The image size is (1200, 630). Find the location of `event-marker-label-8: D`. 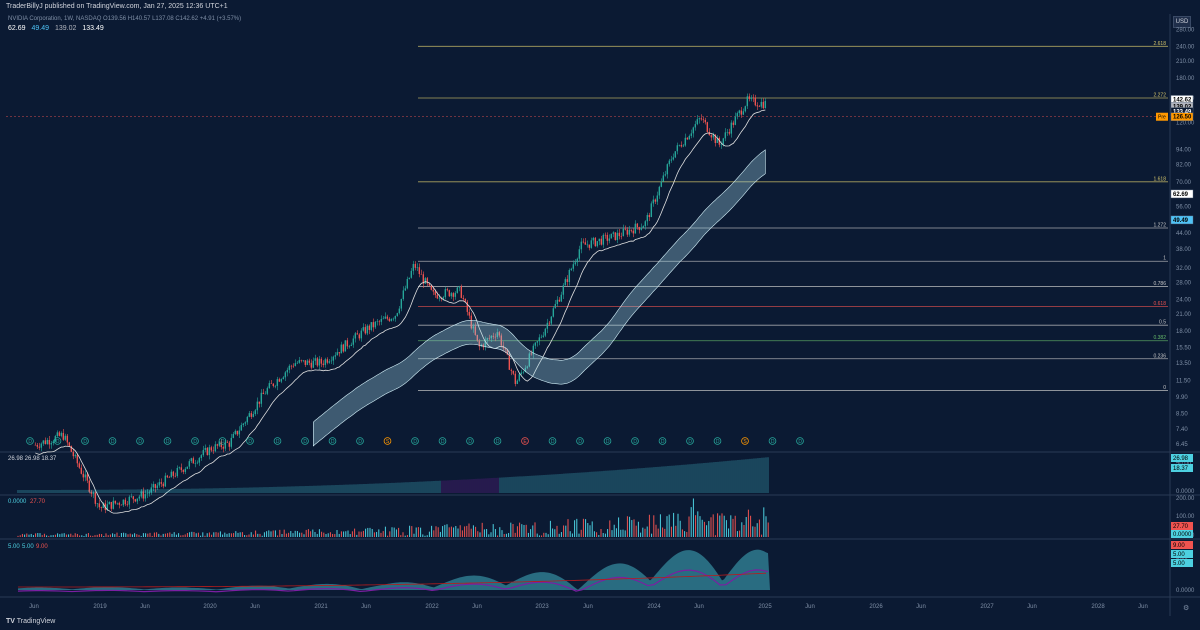

event-marker-label-8: D is located at coordinates (250, 442).